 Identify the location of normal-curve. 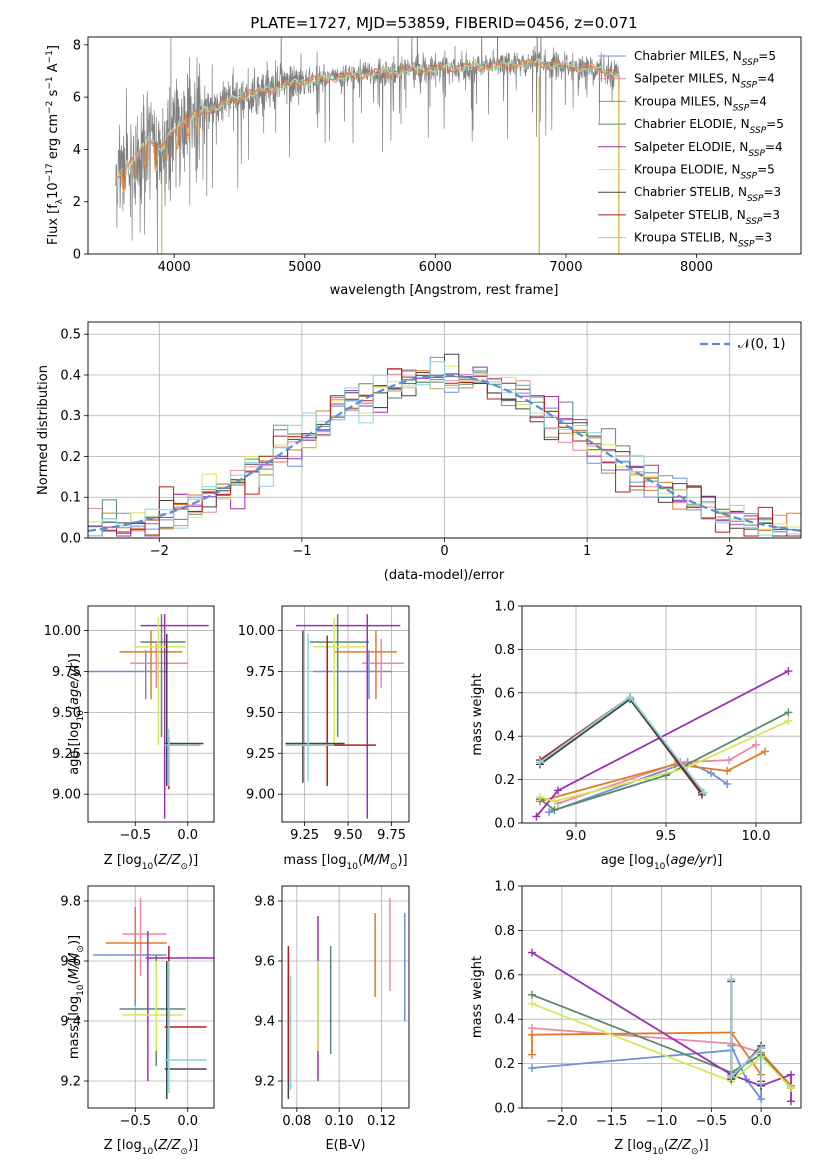
(444, 453).